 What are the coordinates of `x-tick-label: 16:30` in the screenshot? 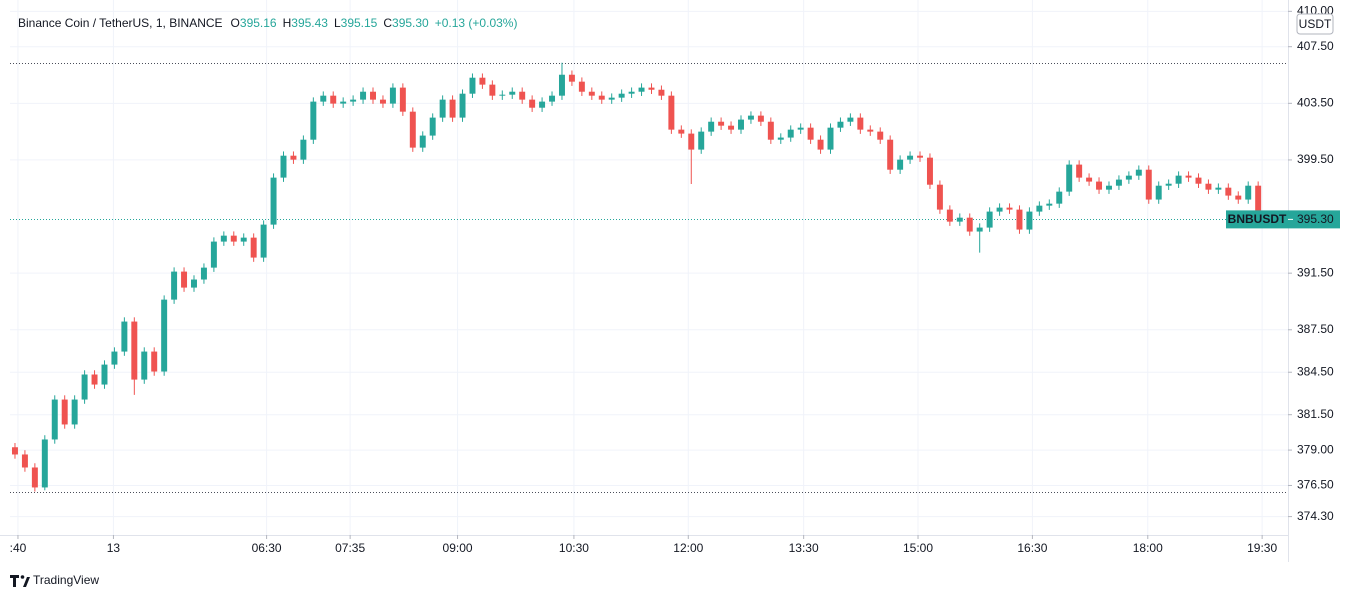 It's located at (1032, 548).